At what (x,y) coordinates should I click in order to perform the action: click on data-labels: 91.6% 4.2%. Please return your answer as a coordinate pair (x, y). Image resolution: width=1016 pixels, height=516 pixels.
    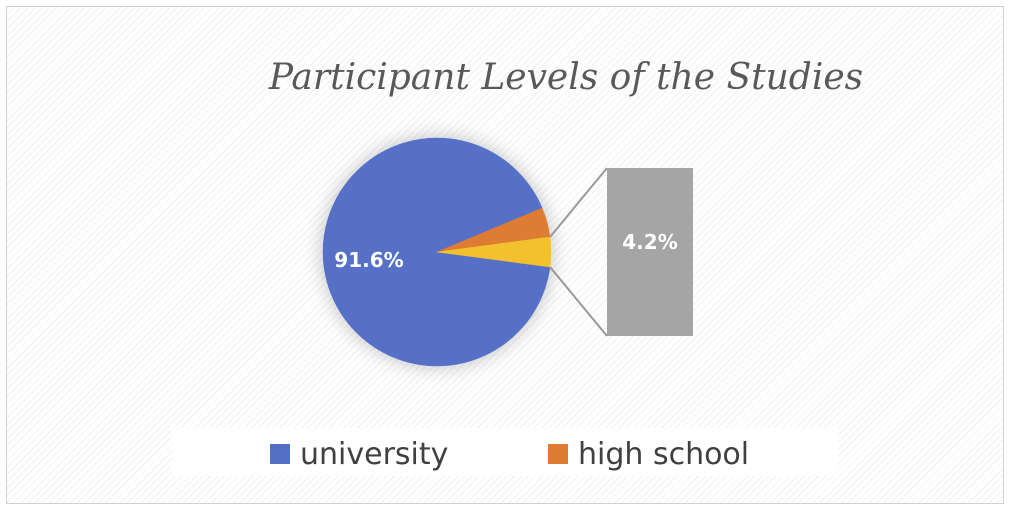
    Looking at the image, I should click on (505, 251).